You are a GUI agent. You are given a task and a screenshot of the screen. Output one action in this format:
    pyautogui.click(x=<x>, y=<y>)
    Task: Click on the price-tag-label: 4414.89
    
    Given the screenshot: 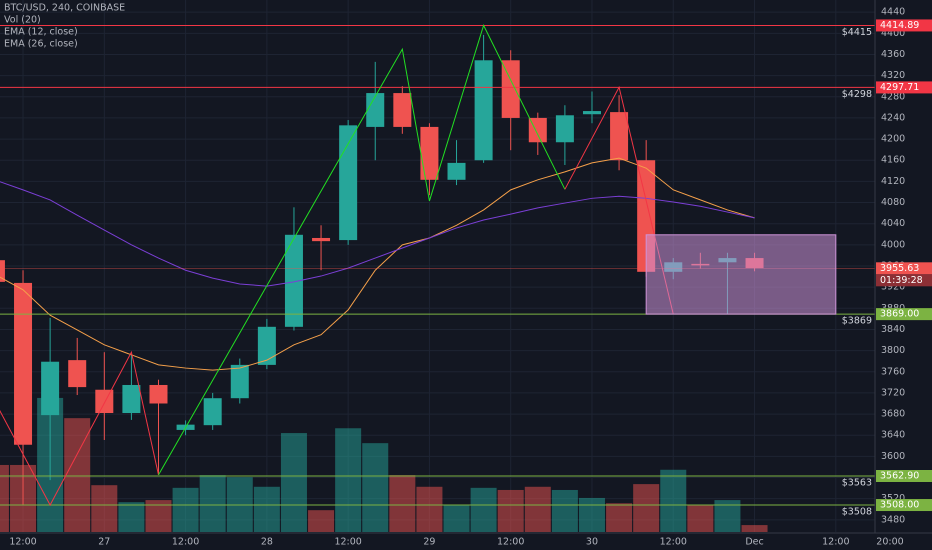 What is the action you would take?
    pyautogui.click(x=899, y=25)
    